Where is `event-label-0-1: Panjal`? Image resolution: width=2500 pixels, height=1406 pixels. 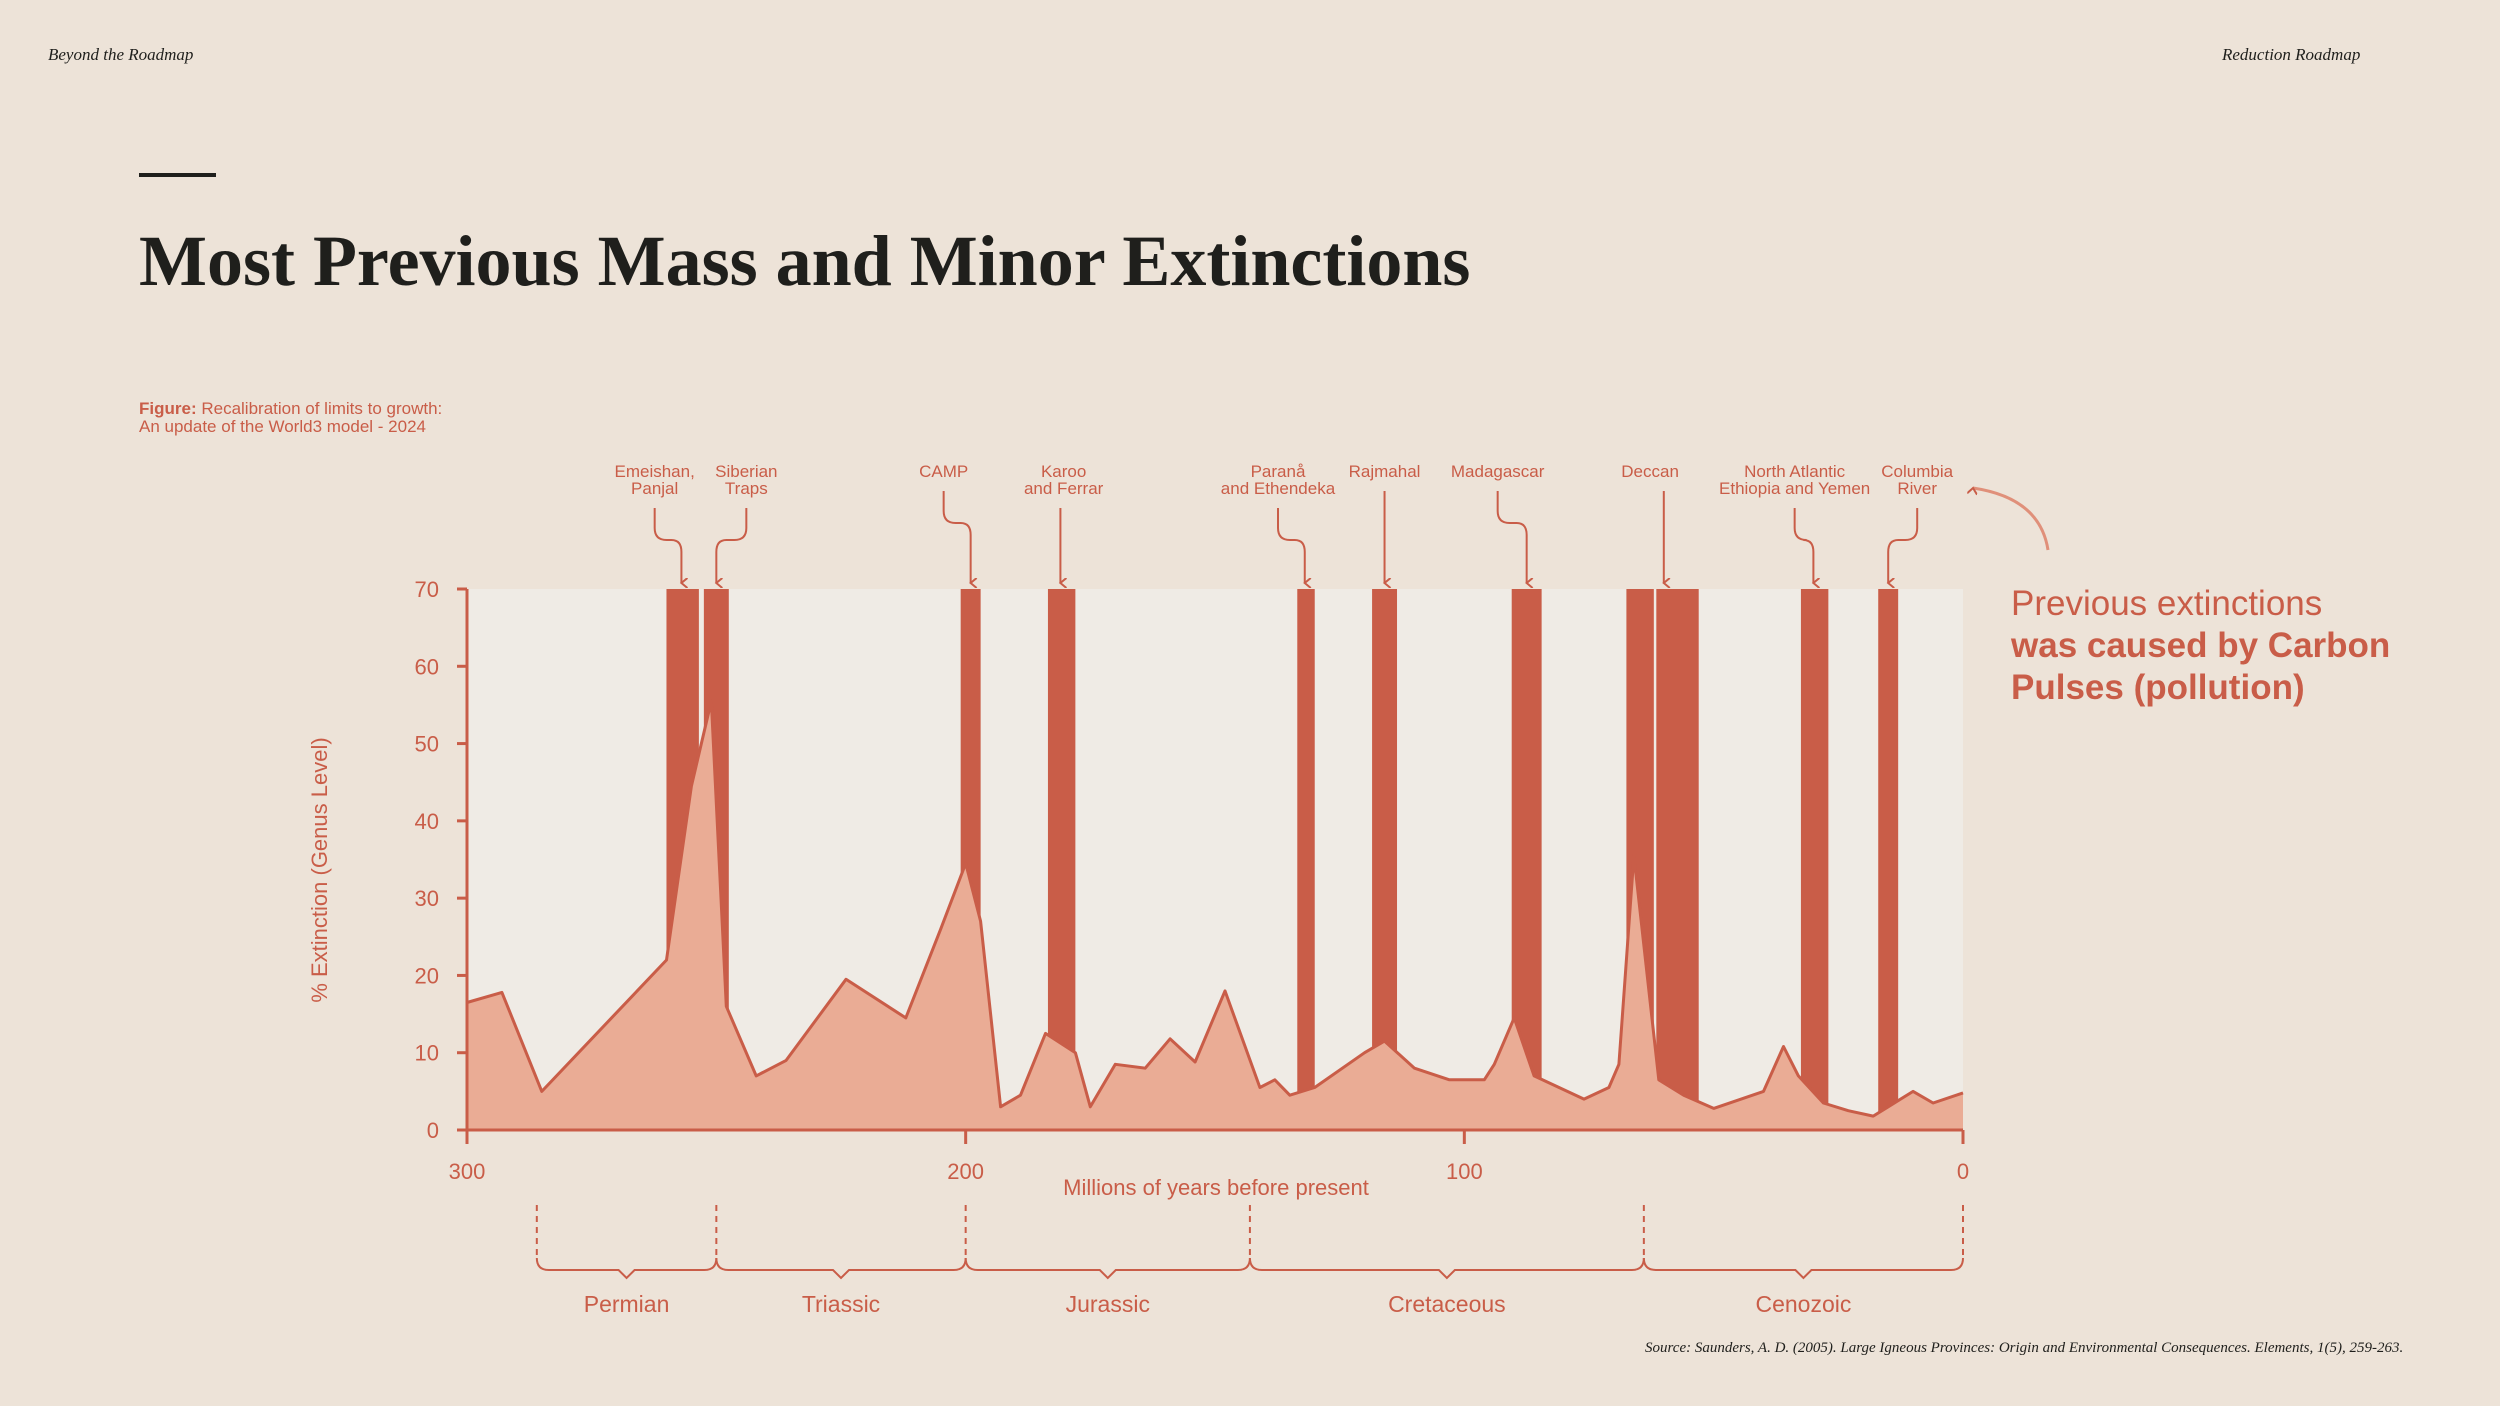 event-label-0-1: Panjal is located at coordinates (654, 488).